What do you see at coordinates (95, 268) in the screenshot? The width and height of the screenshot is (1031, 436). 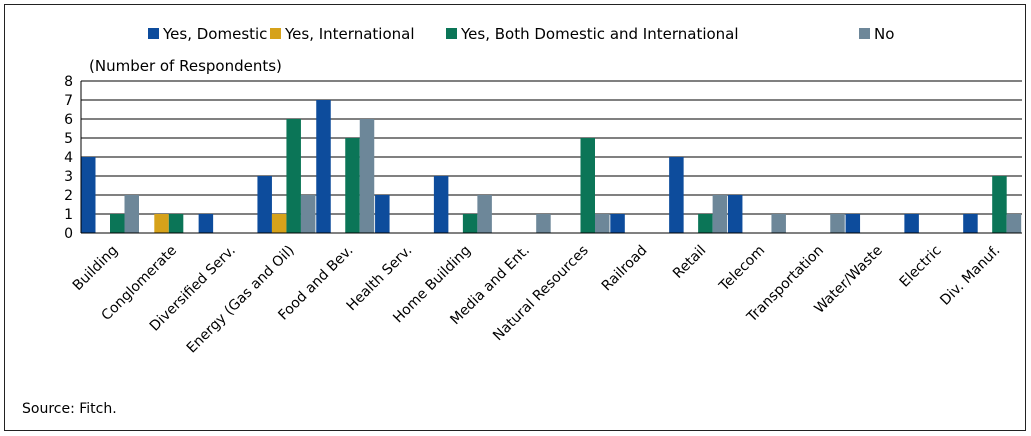 I see `x-category-label: Building` at bounding box center [95, 268].